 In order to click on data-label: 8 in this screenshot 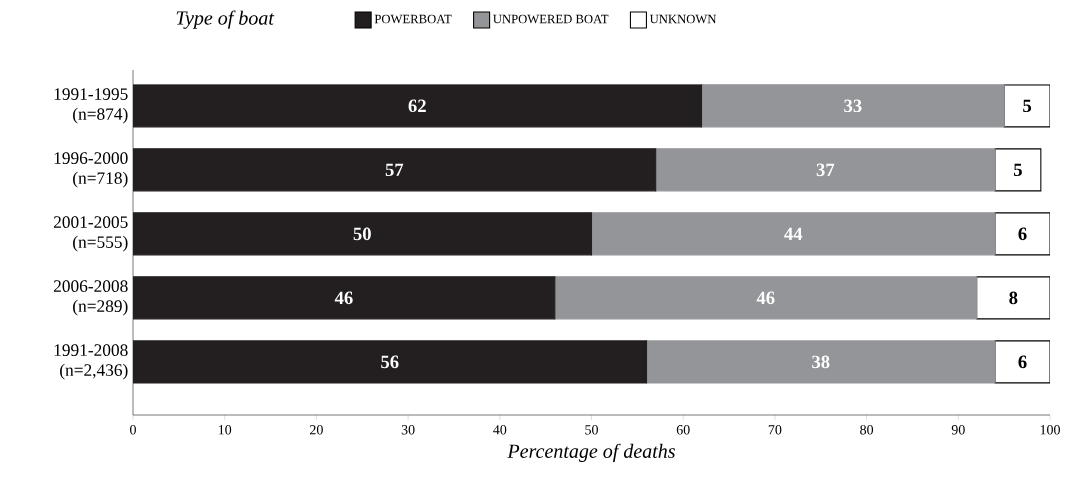, I will do `click(1013, 298)`.